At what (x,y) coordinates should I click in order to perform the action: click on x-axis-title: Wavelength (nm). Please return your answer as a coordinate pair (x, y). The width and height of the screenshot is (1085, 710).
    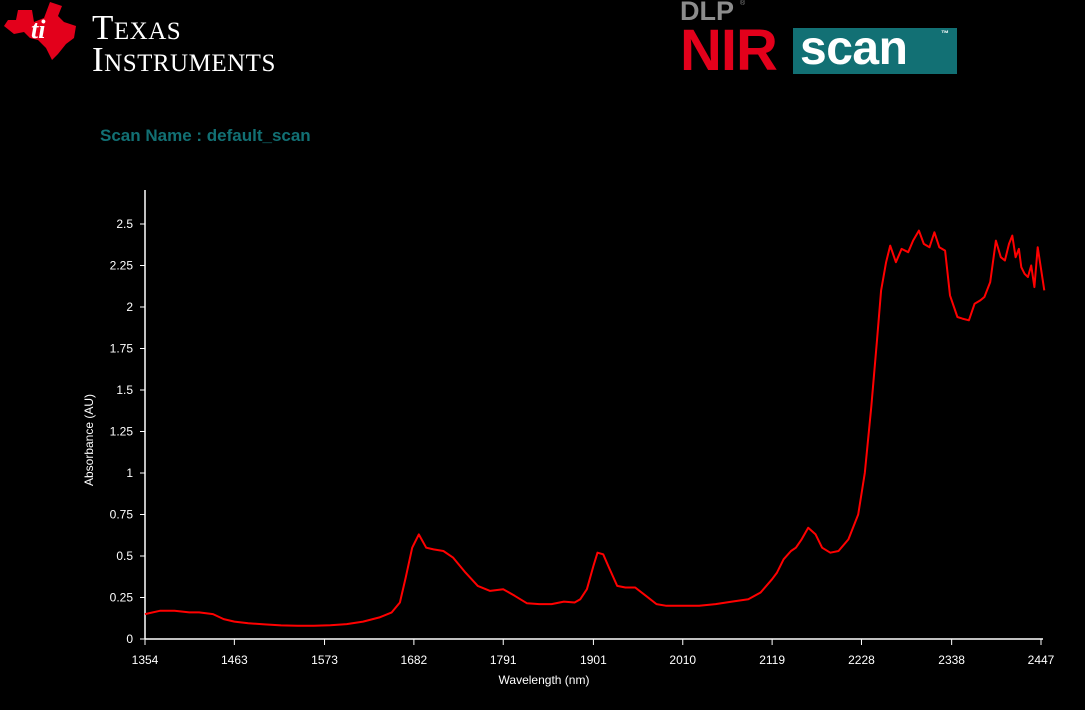
    Looking at the image, I should click on (544, 680).